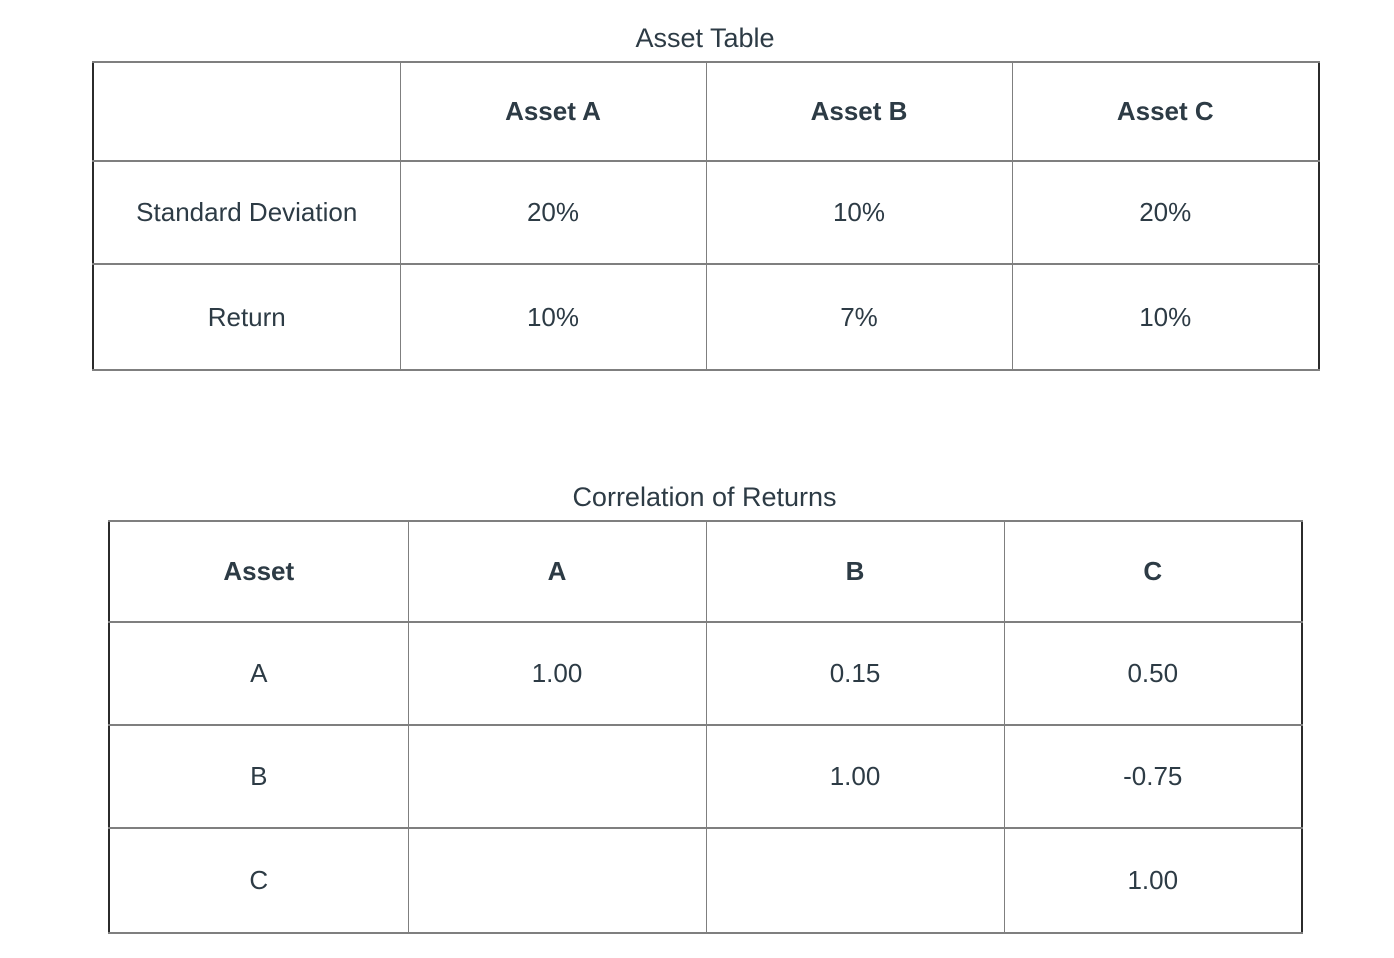 This screenshot has height=958, width=1394. Describe the element at coordinates (258, 571) in the screenshot. I see `correlation-header-asset: Asset` at that location.